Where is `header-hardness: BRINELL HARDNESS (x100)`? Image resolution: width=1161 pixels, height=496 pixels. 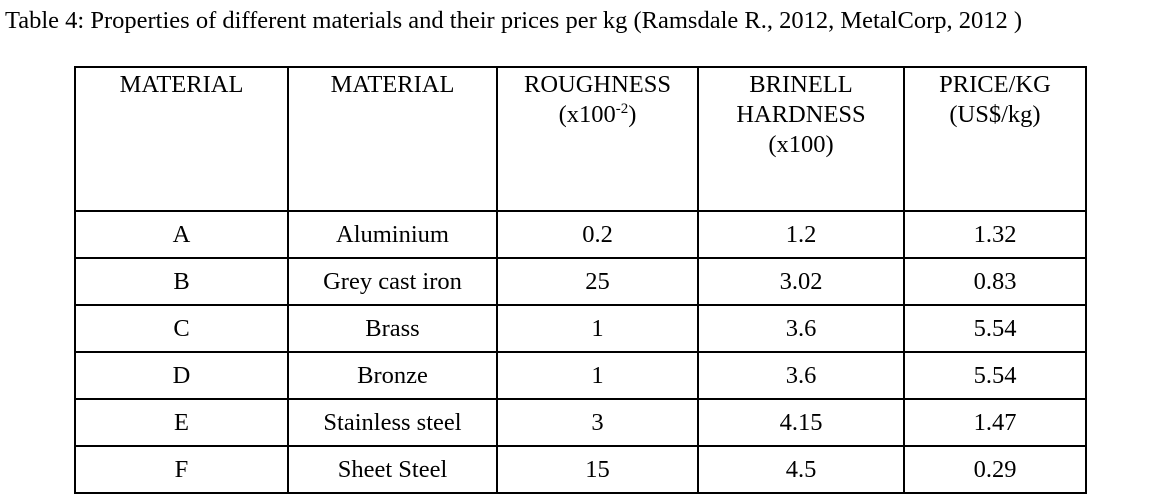 header-hardness: BRINELL HARDNESS (x100) is located at coordinates (801, 139).